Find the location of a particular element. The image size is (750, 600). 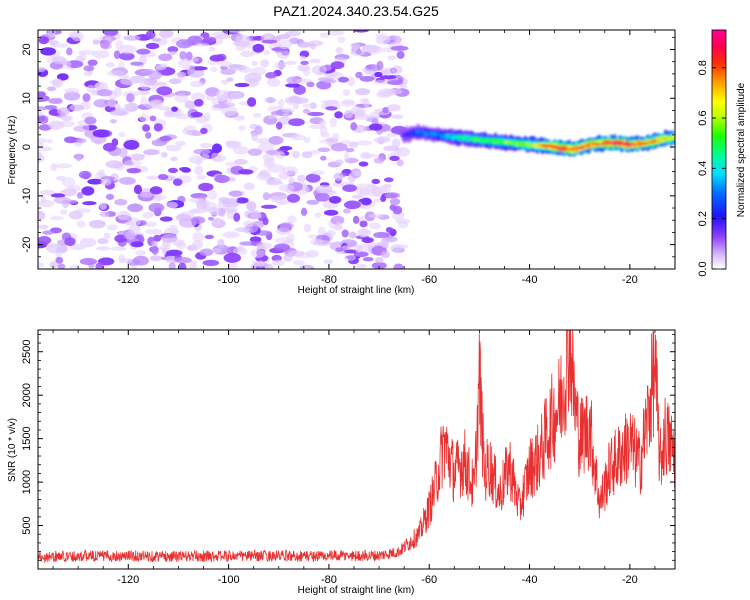

snr-x-axis-label: Height of straight line (km) is located at coordinates (356, 590).